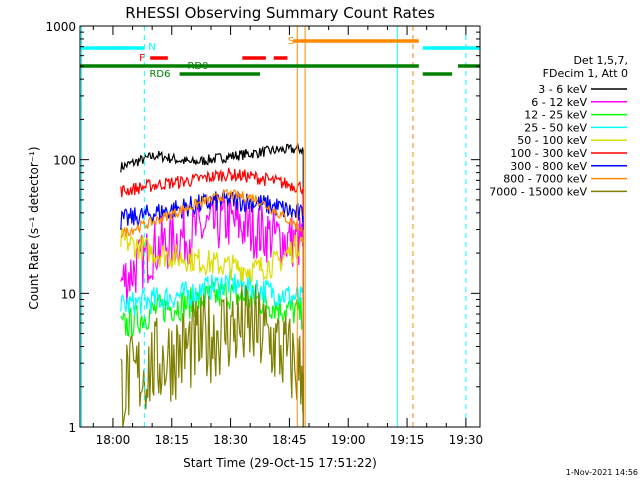  I want to click on x-tick-label: 18:30, so click(230, 440).